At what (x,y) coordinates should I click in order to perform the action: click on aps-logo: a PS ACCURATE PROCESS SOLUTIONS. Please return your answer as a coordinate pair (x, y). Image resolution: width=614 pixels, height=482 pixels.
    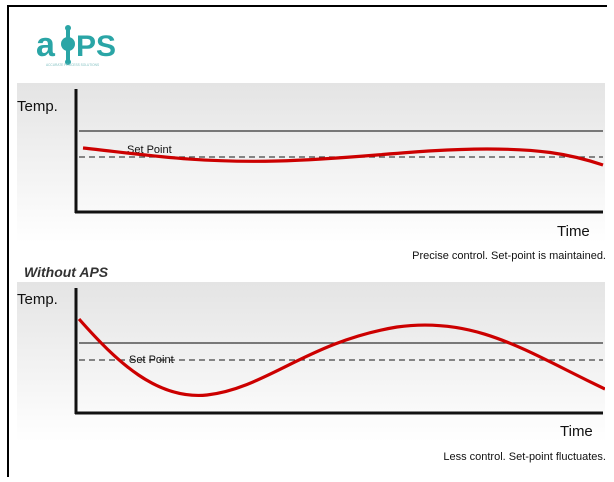
    Looking at the image, I should click on (76, 46).